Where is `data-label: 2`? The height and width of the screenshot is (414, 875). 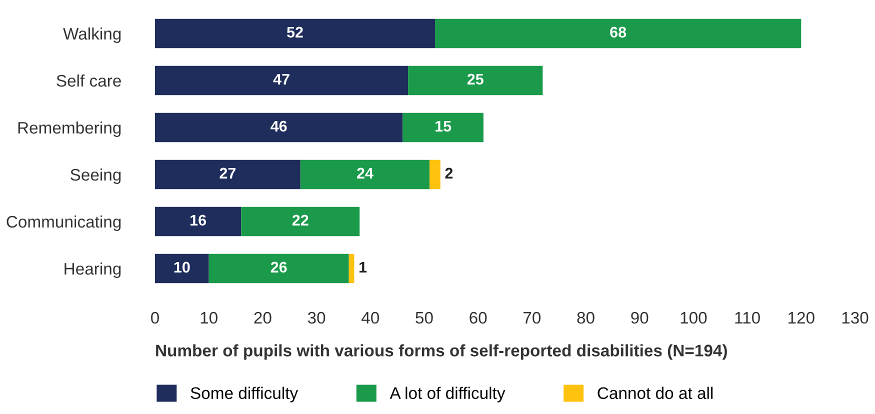
data-label: 2 is located at coordinates (449, 173).